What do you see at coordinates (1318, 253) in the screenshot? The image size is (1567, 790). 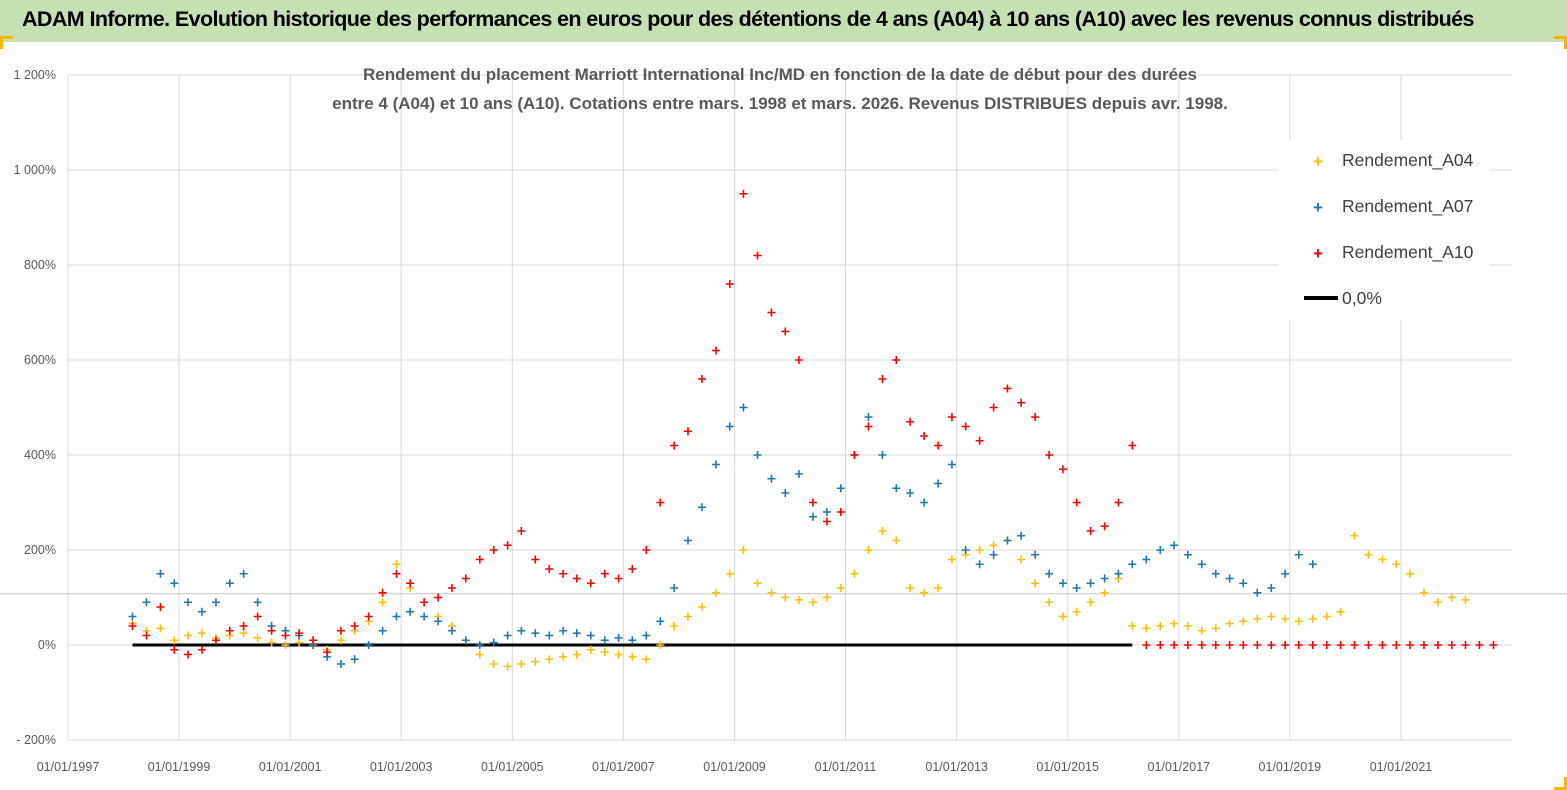 I see `legend-marker-a10: +` at bounding box center [1318, 253].